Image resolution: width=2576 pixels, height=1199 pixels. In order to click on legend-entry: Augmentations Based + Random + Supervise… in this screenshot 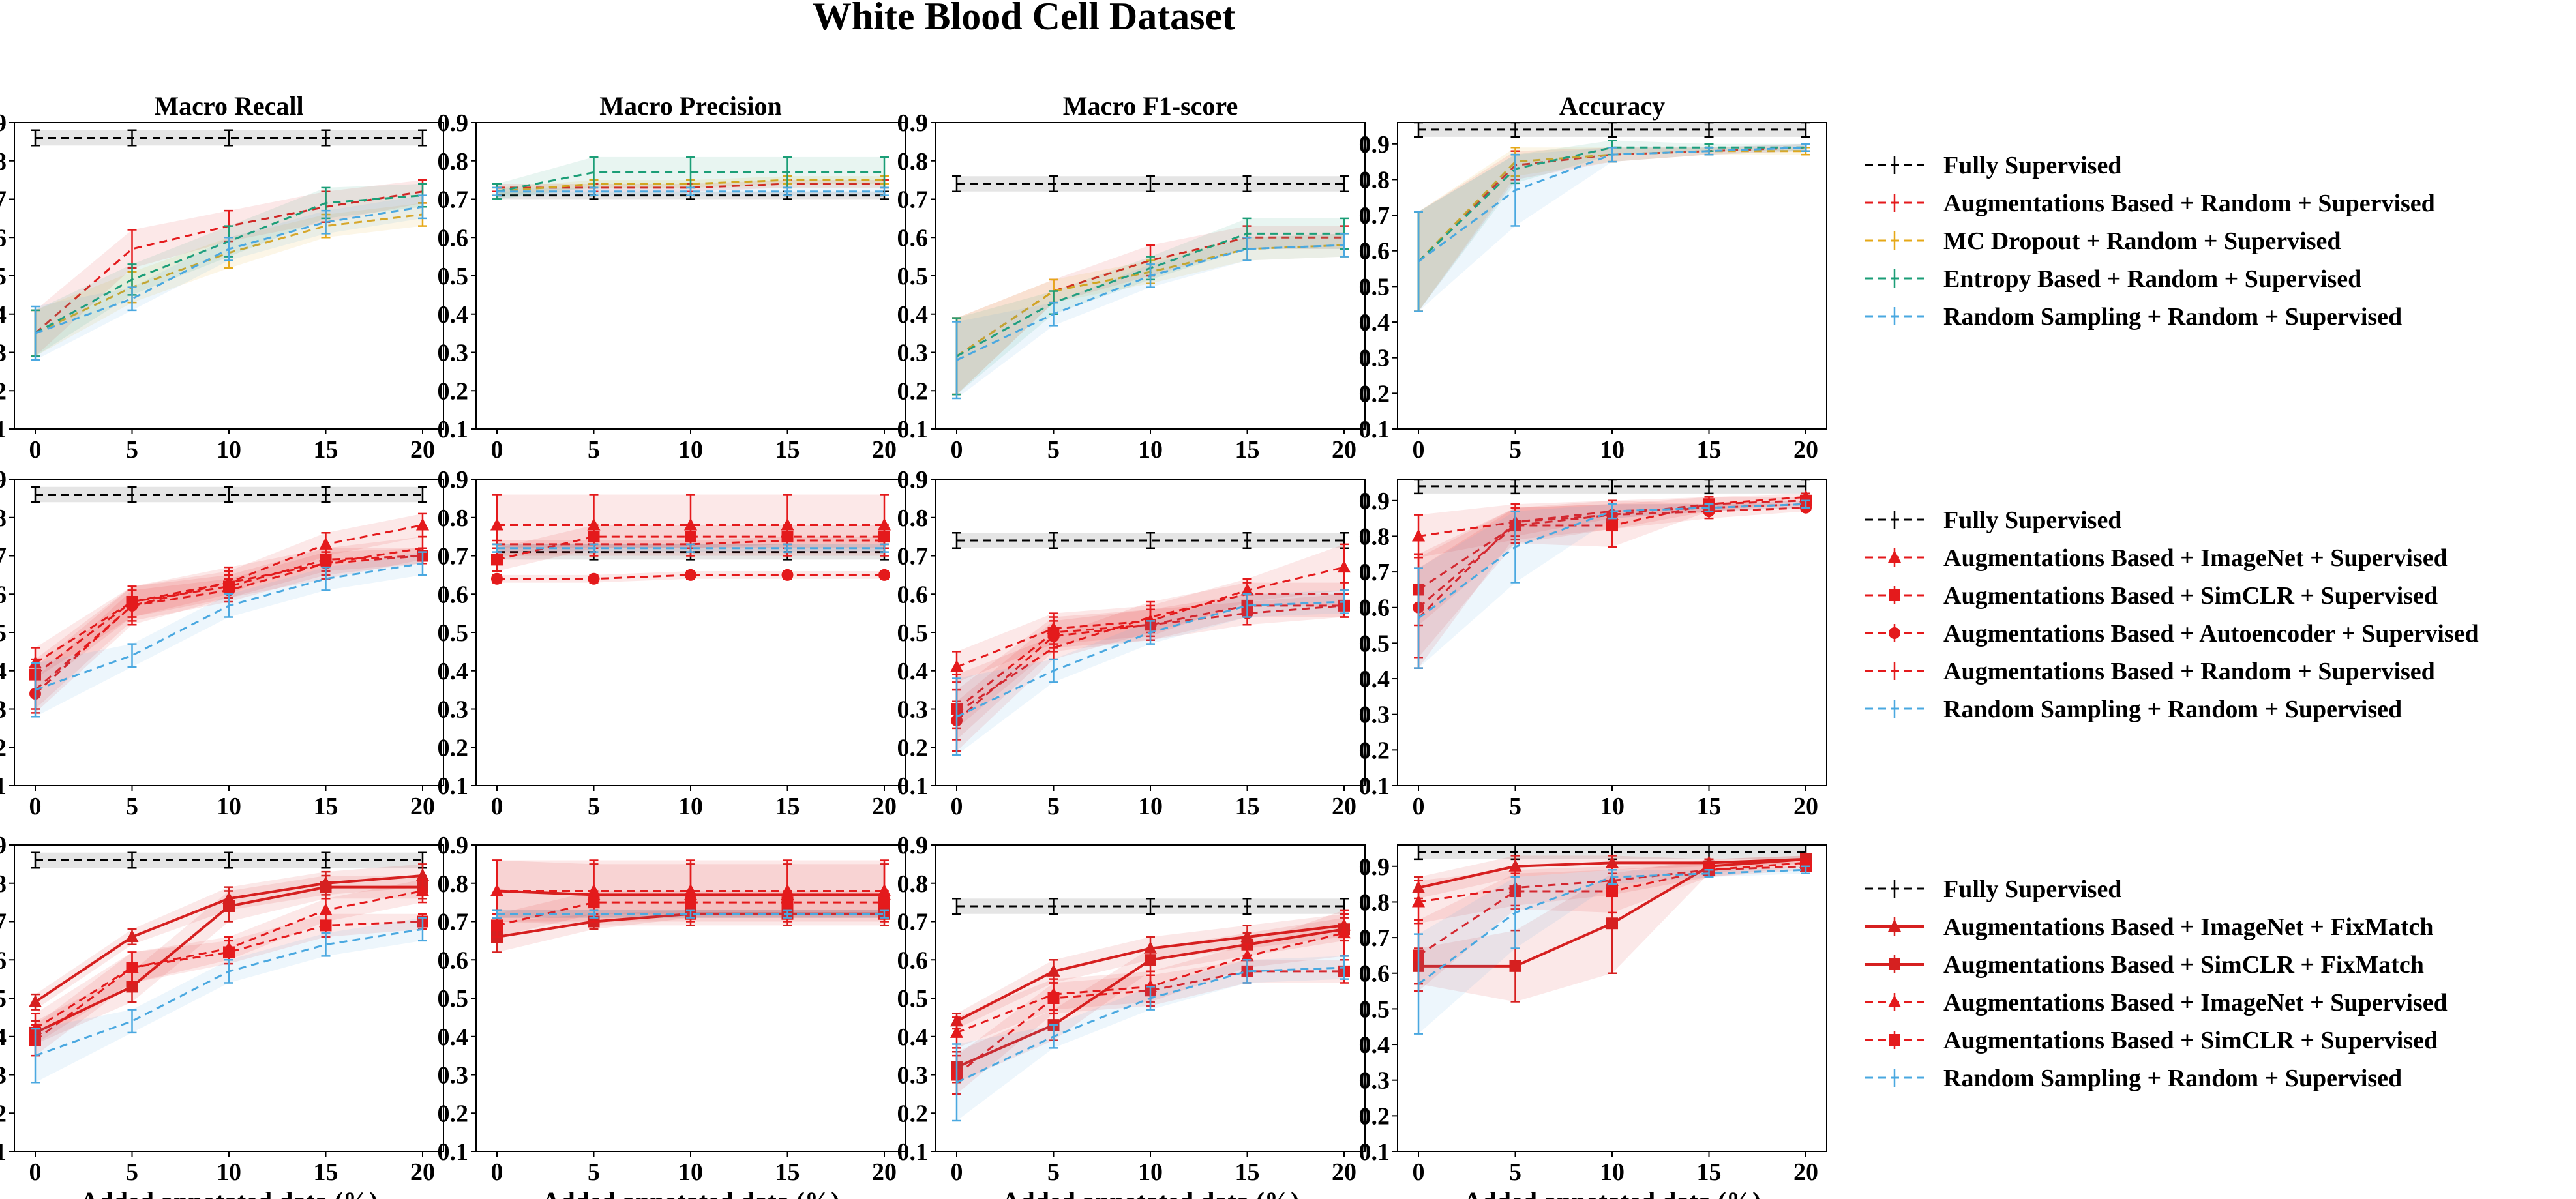, I will do `click(2150, 671)`.